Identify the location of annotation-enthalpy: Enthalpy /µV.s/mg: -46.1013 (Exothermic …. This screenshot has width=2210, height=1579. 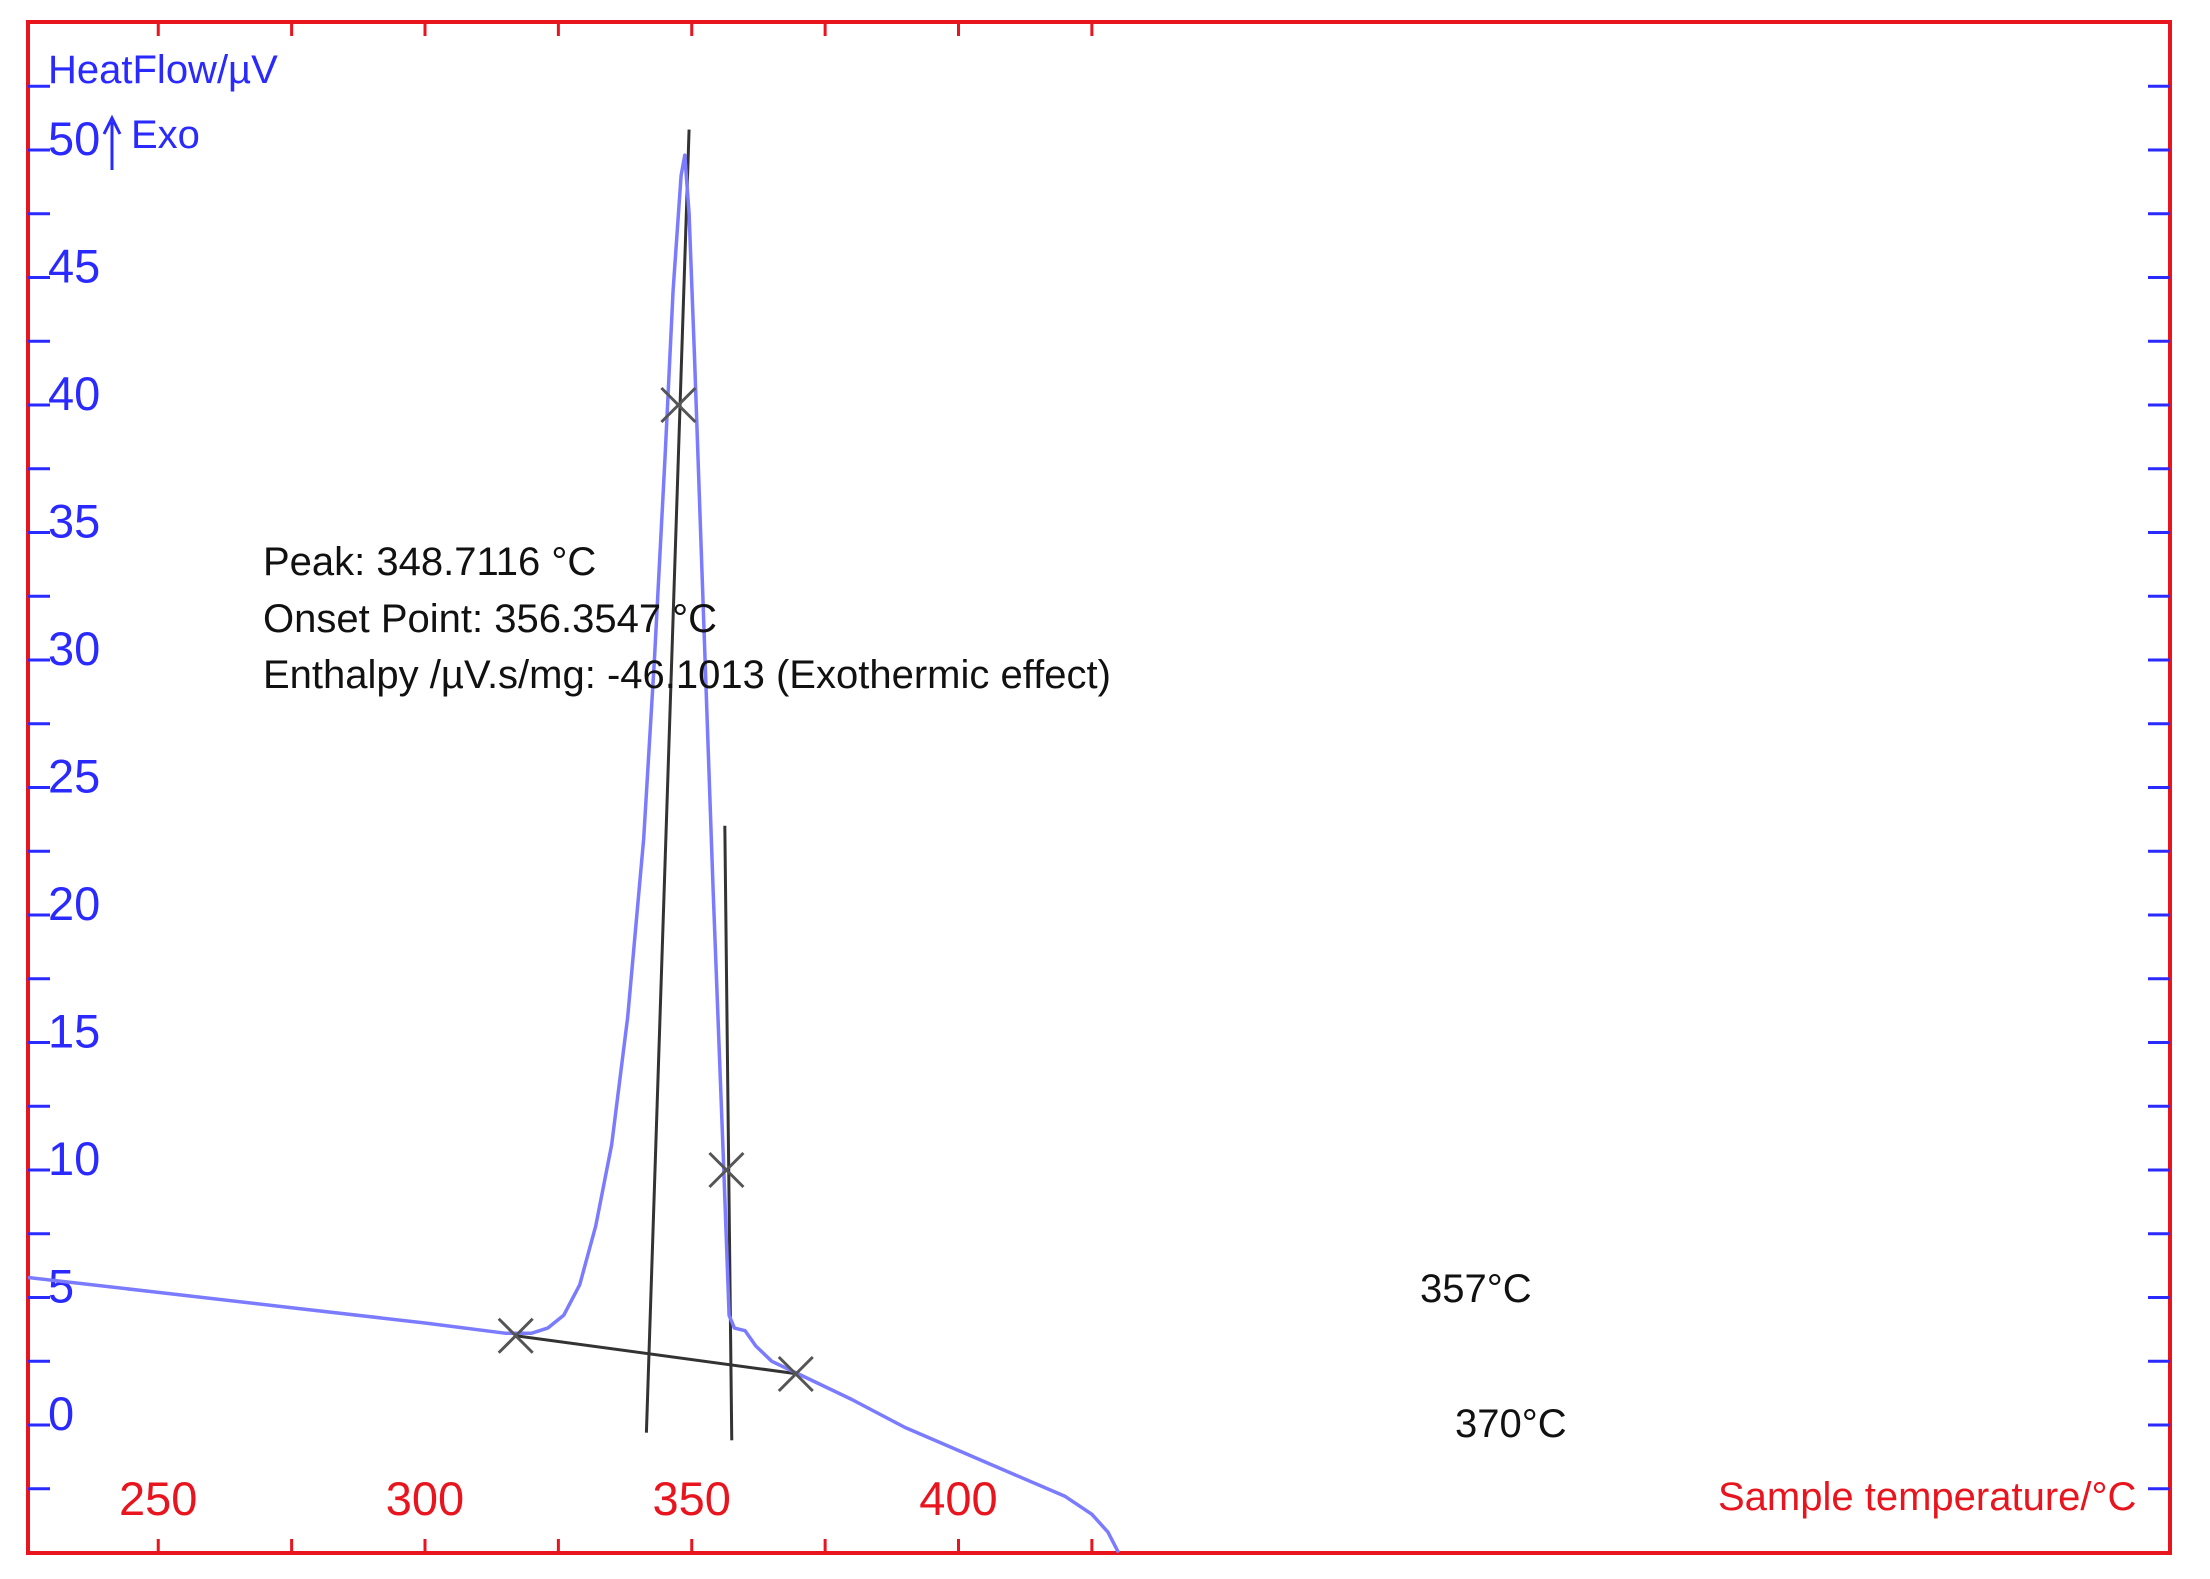
(687, 675).